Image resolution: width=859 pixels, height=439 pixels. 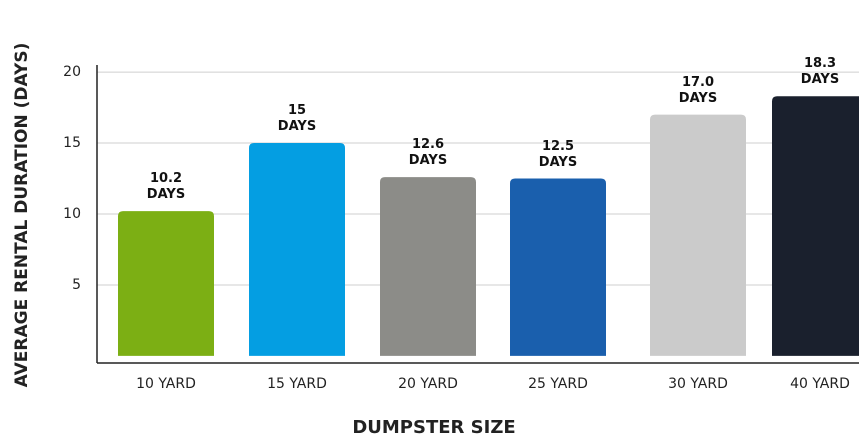 I want to click on y-tick-label: 15, so click(x=72, y=143).